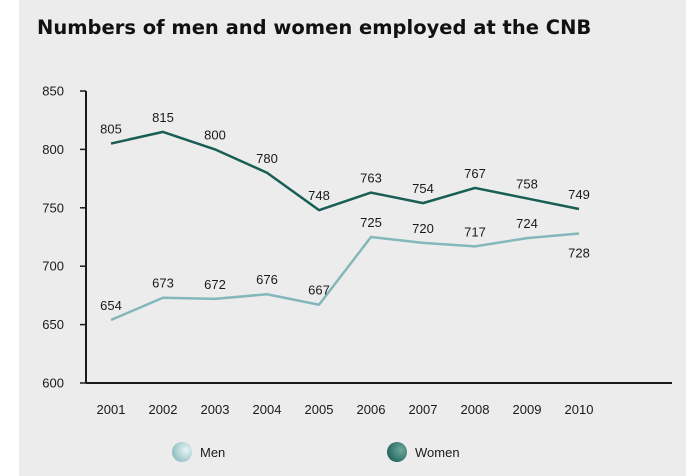  Describe the element at coordinates (53, 91) in the screenshot. I see `y-tick-label: 850` at that location.